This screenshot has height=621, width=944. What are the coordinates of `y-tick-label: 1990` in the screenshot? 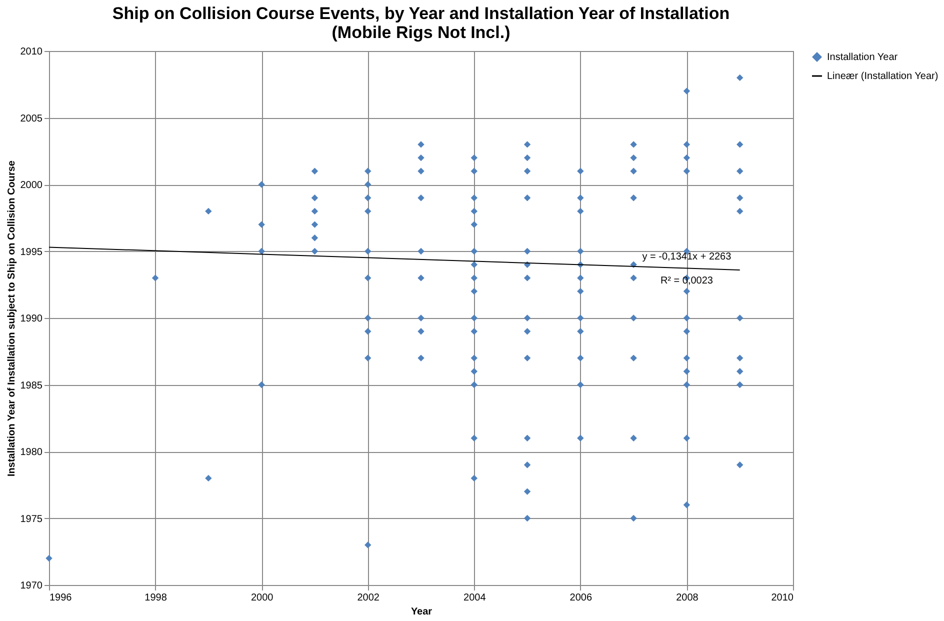 It's located at (31, 319).